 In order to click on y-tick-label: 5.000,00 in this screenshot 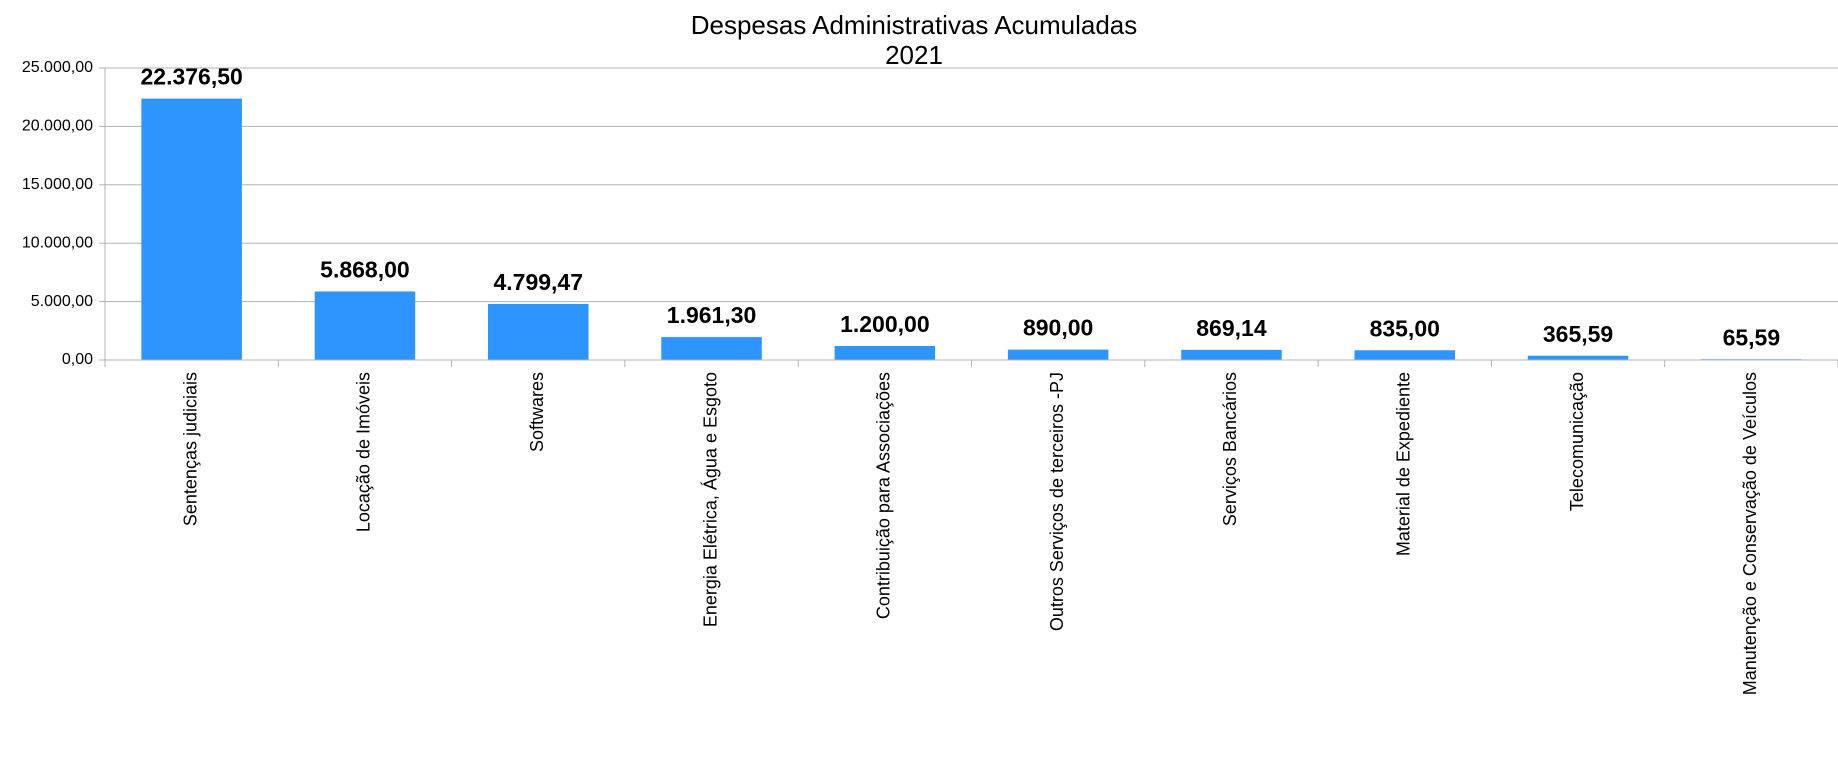, I will do `click(62, 301)`.